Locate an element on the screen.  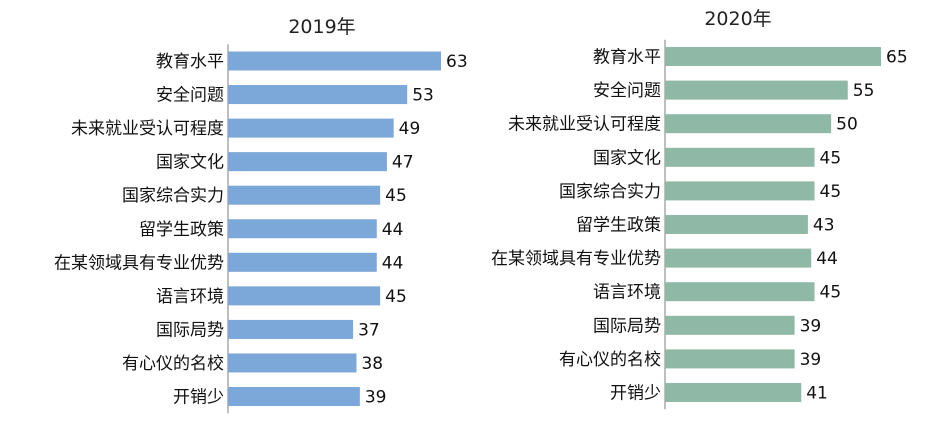
data-label: 47 is located at coordinates (403, 163).